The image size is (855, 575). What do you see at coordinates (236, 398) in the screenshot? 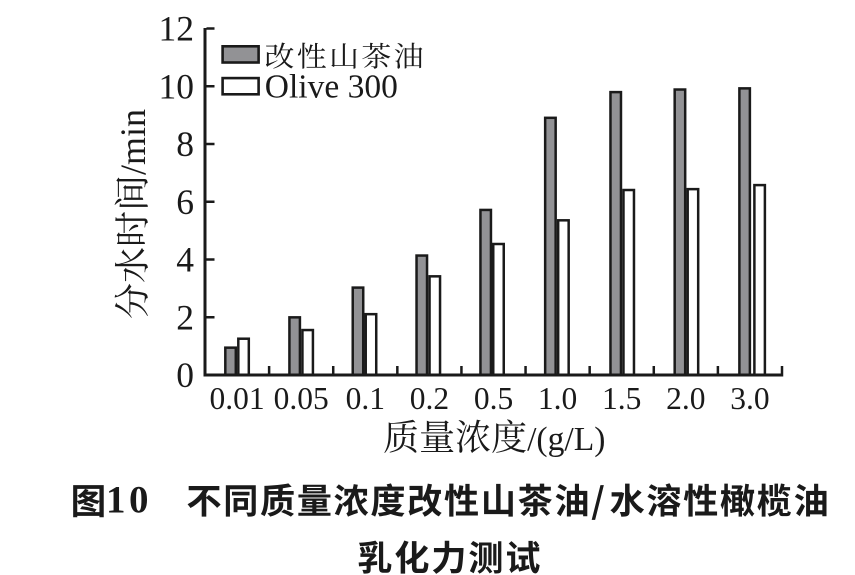
I see `svg-text: 0.01` at bounding box center [236, 398].